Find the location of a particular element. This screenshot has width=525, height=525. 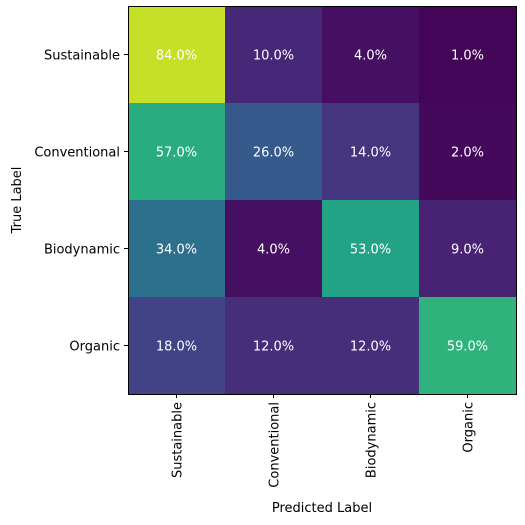

cell-value-label: 14.0% is located at coordinates (370, 153).